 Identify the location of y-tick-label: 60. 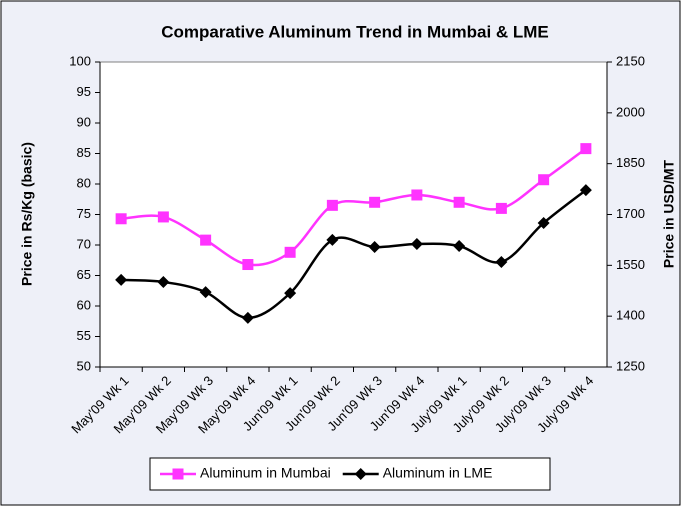
(84, 304).